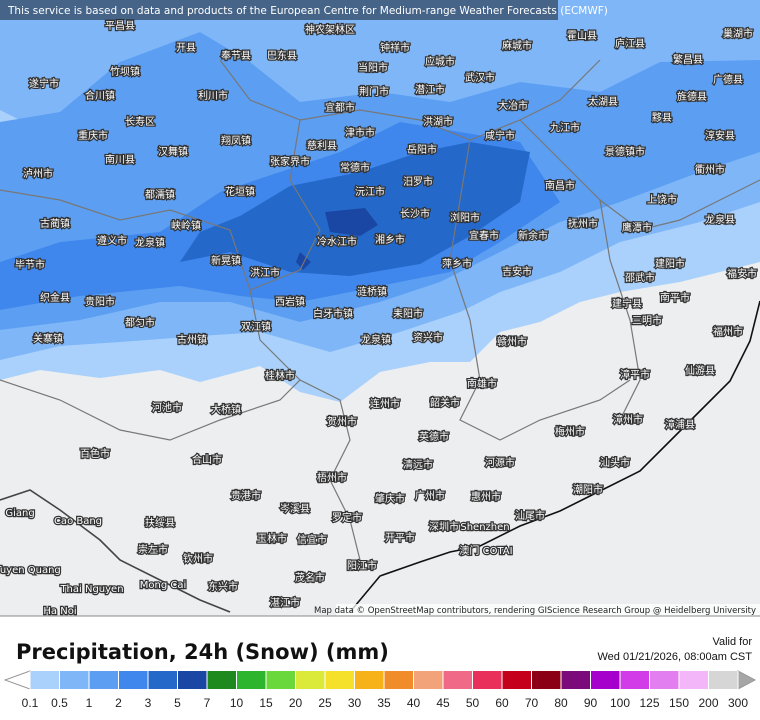 The image size is (760, 720). Describe the element at coordinates (742, 273) in the screenshot. I see `place-label: 福安市` at that location.